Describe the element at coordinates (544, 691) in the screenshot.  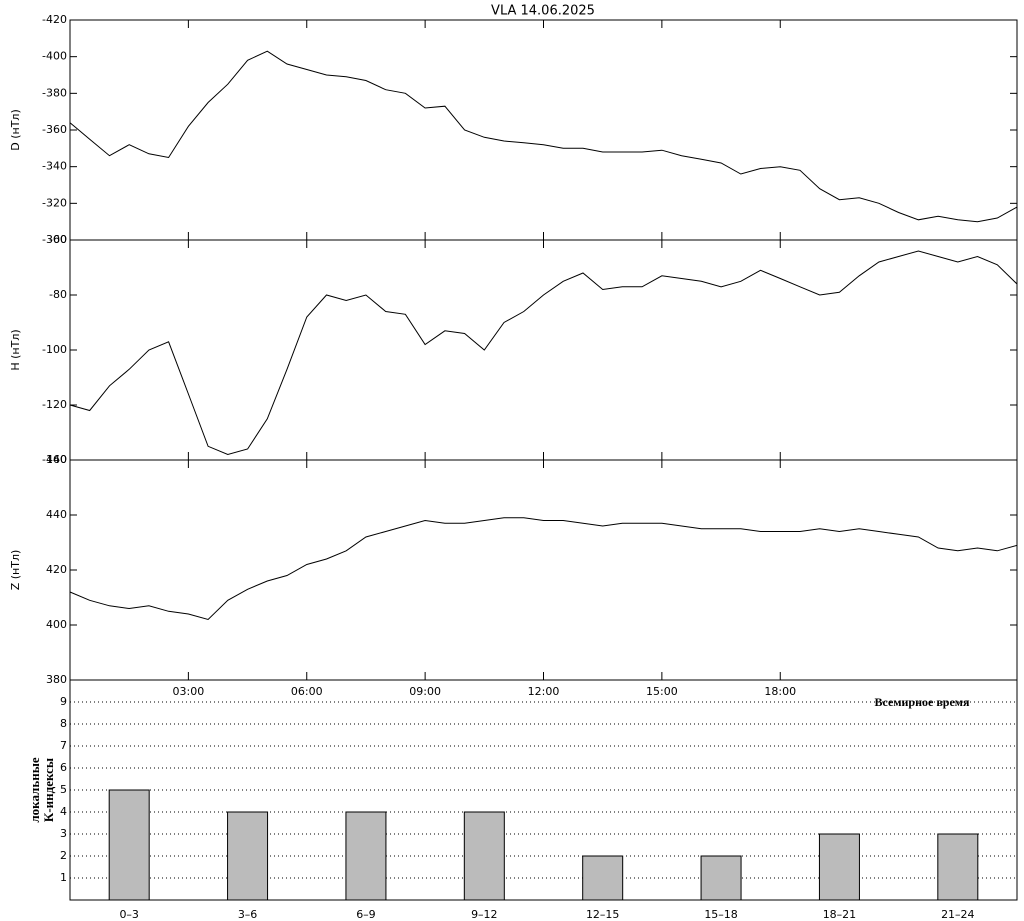
I see `x-tick-label: 12:00` at that location.